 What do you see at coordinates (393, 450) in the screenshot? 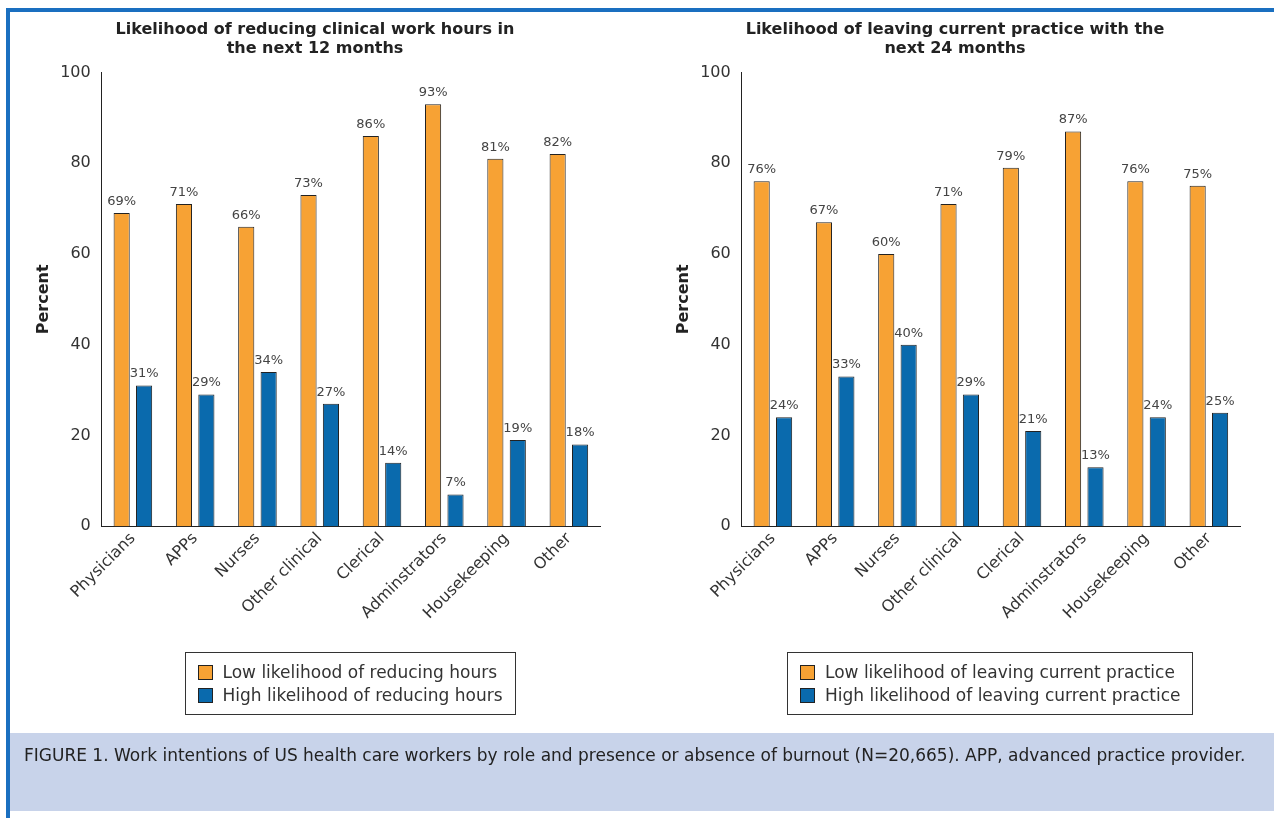
I see `data-label: 14%` at bounding box center [393, 450].